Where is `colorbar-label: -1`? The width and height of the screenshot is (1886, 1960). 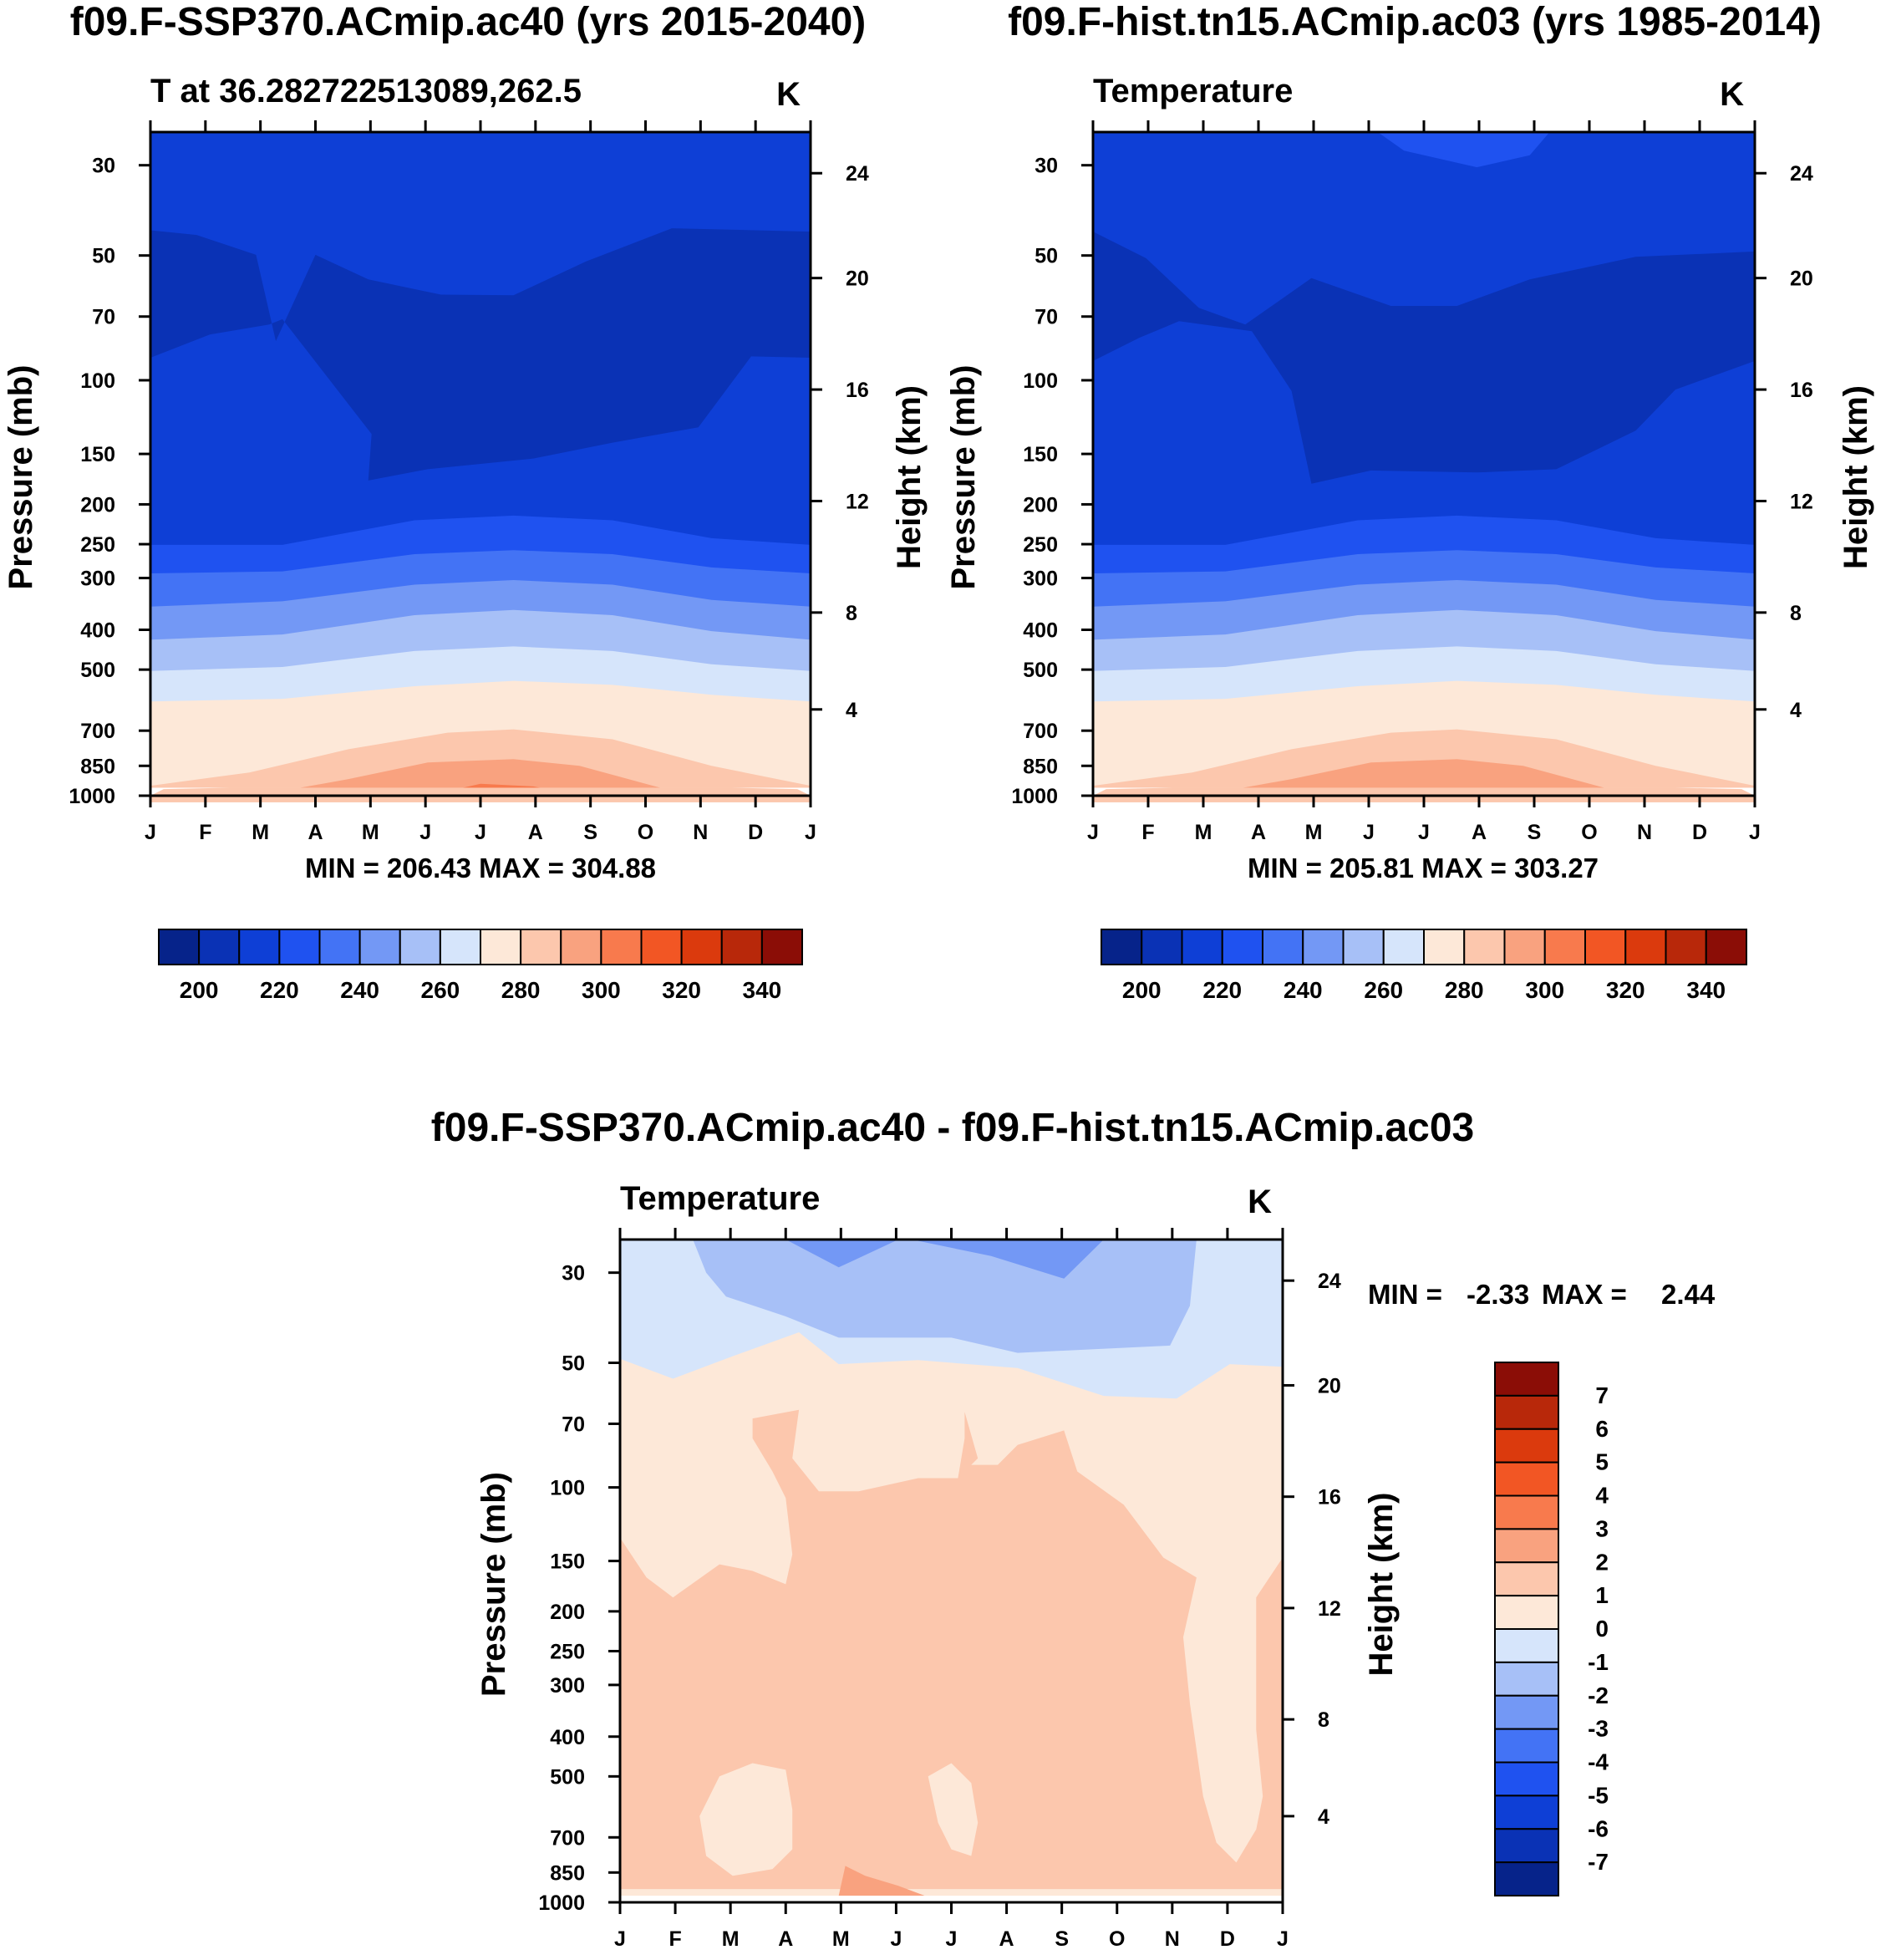 colorbar-label: -1 is located at coordinates (1598, 1662).